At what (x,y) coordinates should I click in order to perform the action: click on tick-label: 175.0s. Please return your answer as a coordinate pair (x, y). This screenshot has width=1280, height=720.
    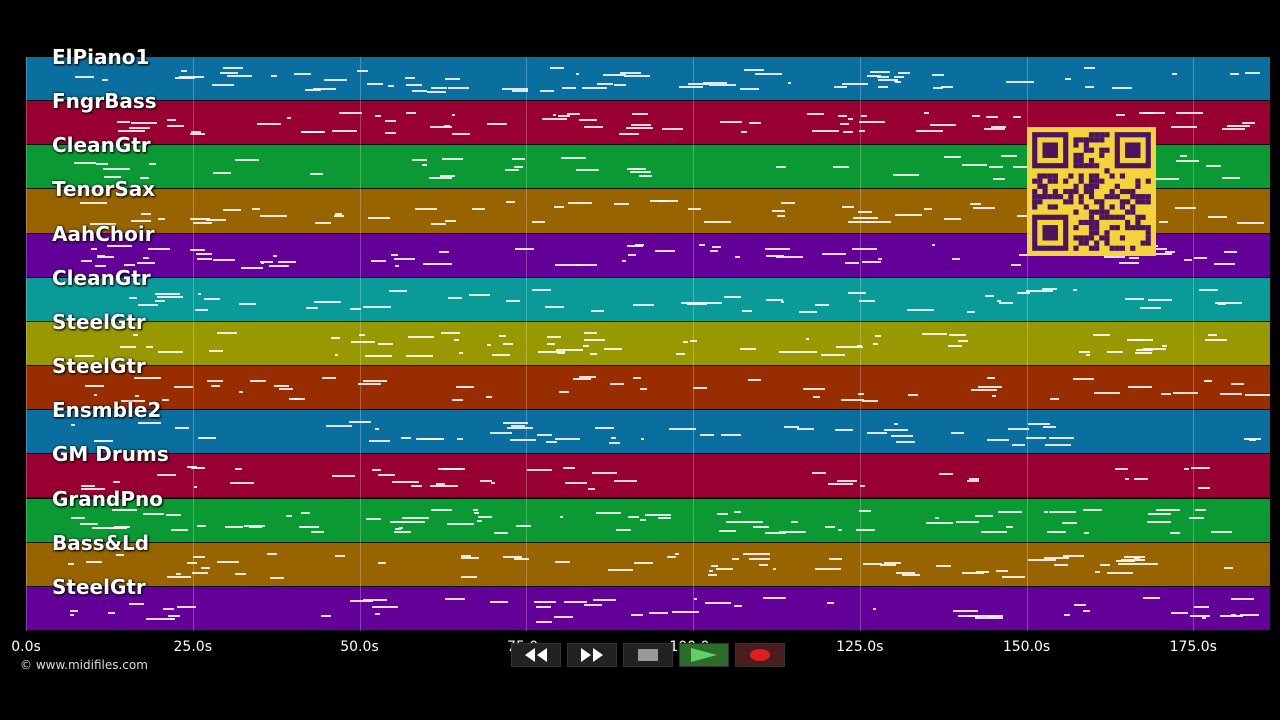
    Looking at the image, I should click on (1193, 647).